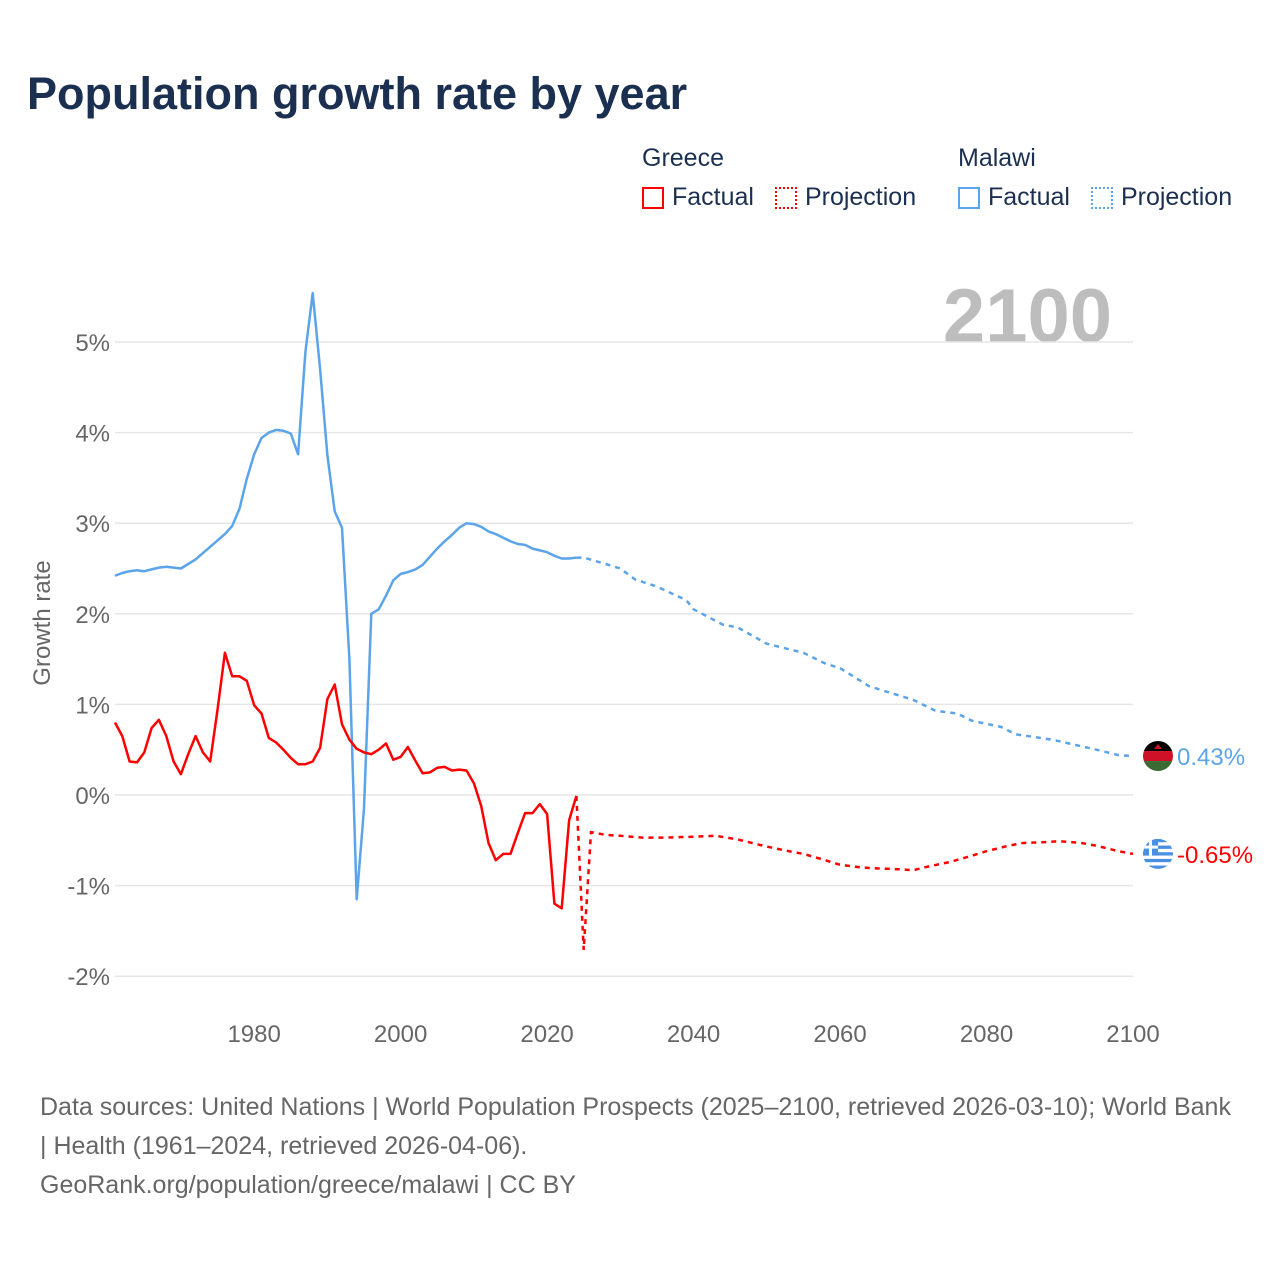  What do you see at coordinates (786, 180) in the screenshot?
I see `legend-greece: Greece Factual Projection` at bounding box center [786, 180].